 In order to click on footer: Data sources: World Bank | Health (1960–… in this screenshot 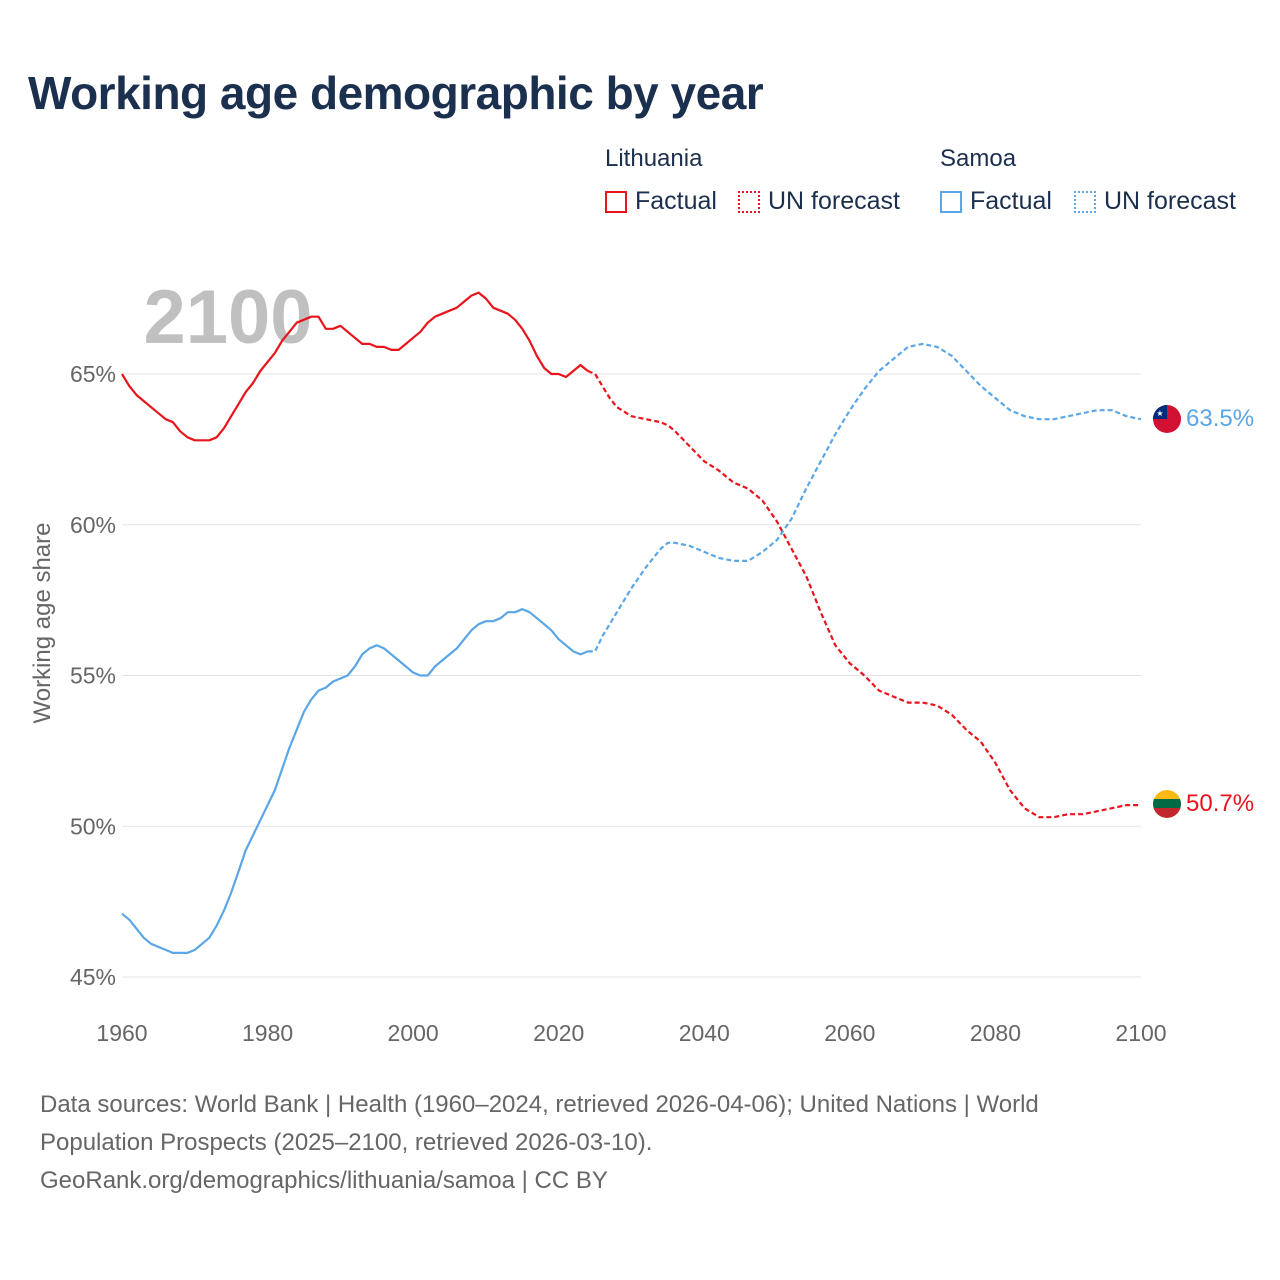, I will do `click(595, 1143)`.